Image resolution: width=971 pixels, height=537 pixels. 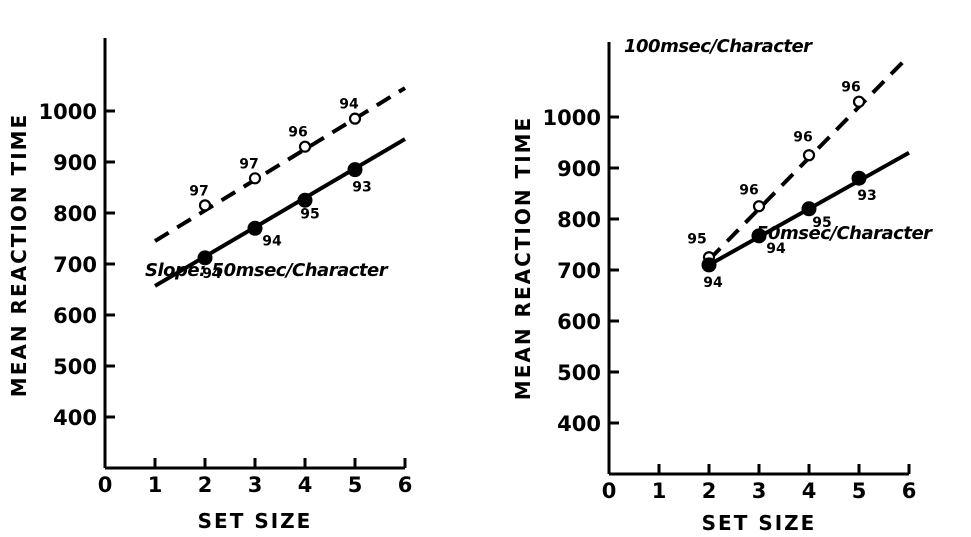 What do you see at coordinates (844, 233) in the screenshot?
I see `series-name-label: 50msec/Character` at bounding box center [844, 233].